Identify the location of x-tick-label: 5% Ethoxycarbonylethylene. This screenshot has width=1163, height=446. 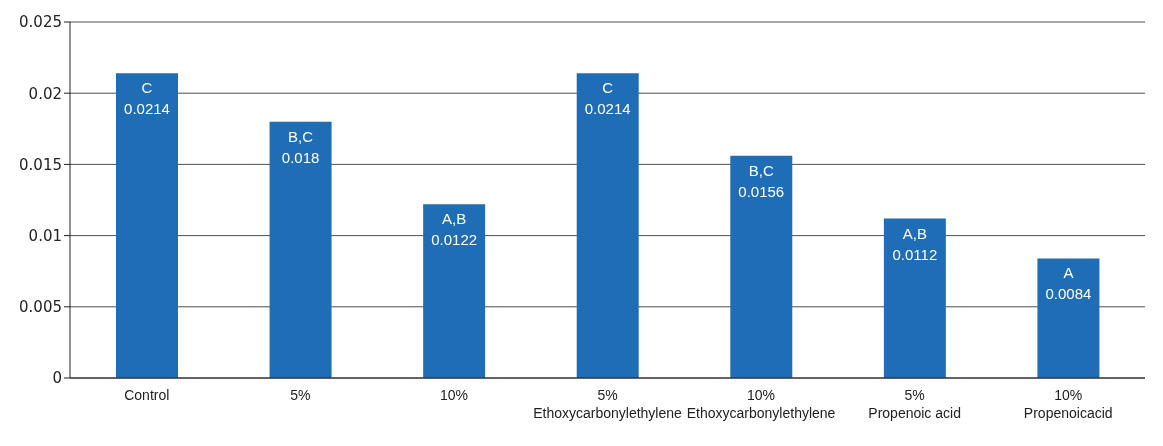
(608, 404).